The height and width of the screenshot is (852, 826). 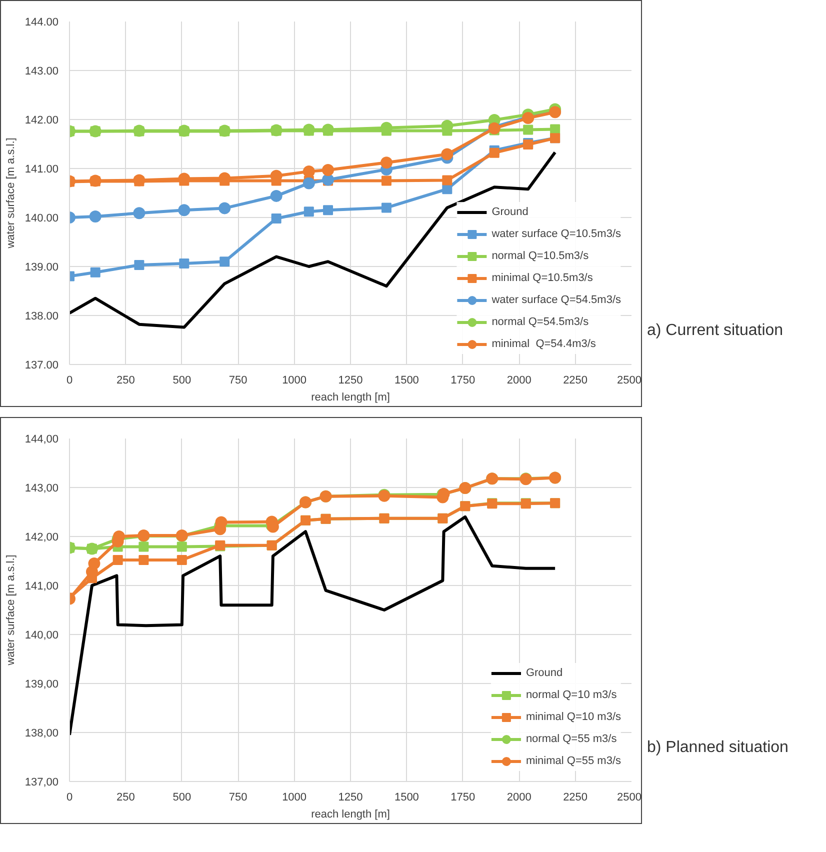 I want to click on y-tick-label: 143.00, so click(x=41, y=72).